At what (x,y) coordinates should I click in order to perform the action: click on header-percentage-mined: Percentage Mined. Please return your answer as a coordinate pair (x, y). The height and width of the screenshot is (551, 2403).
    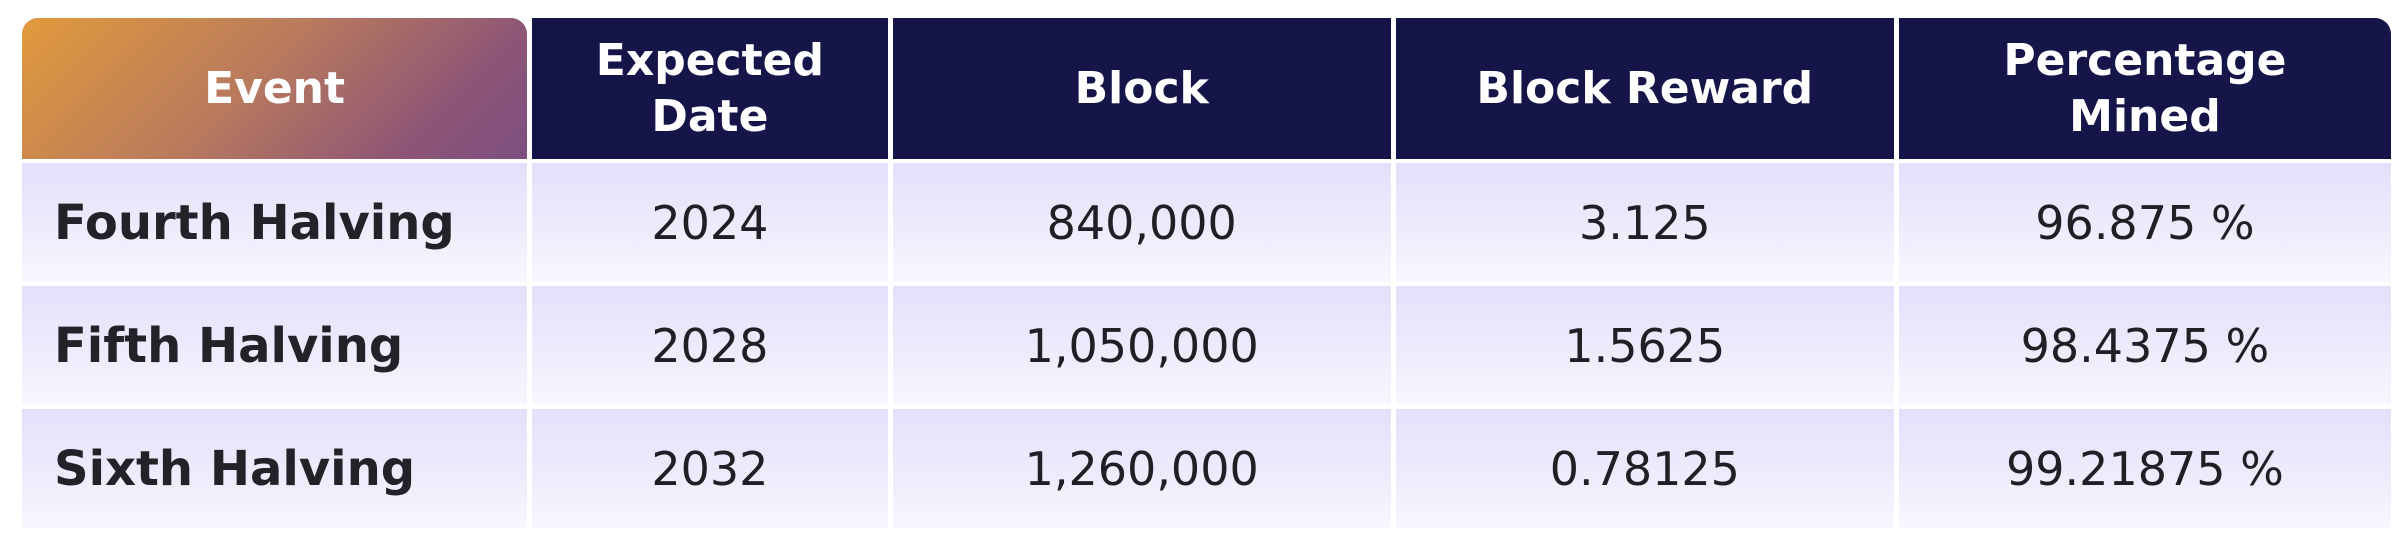
    Looking at the image, I should click on (2144, 88).